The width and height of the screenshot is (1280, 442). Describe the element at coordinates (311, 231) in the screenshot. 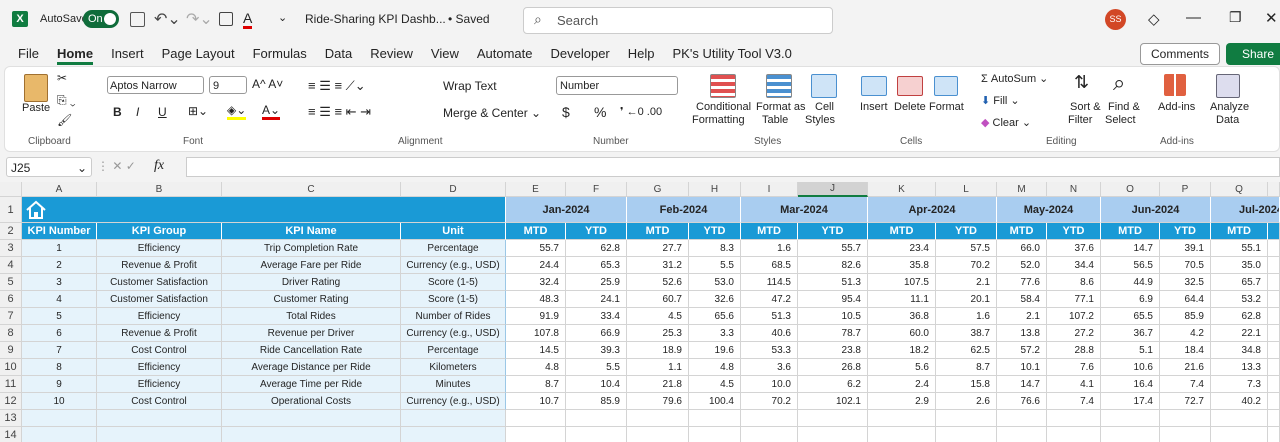

I see `column-title: KPI Name` at that location.